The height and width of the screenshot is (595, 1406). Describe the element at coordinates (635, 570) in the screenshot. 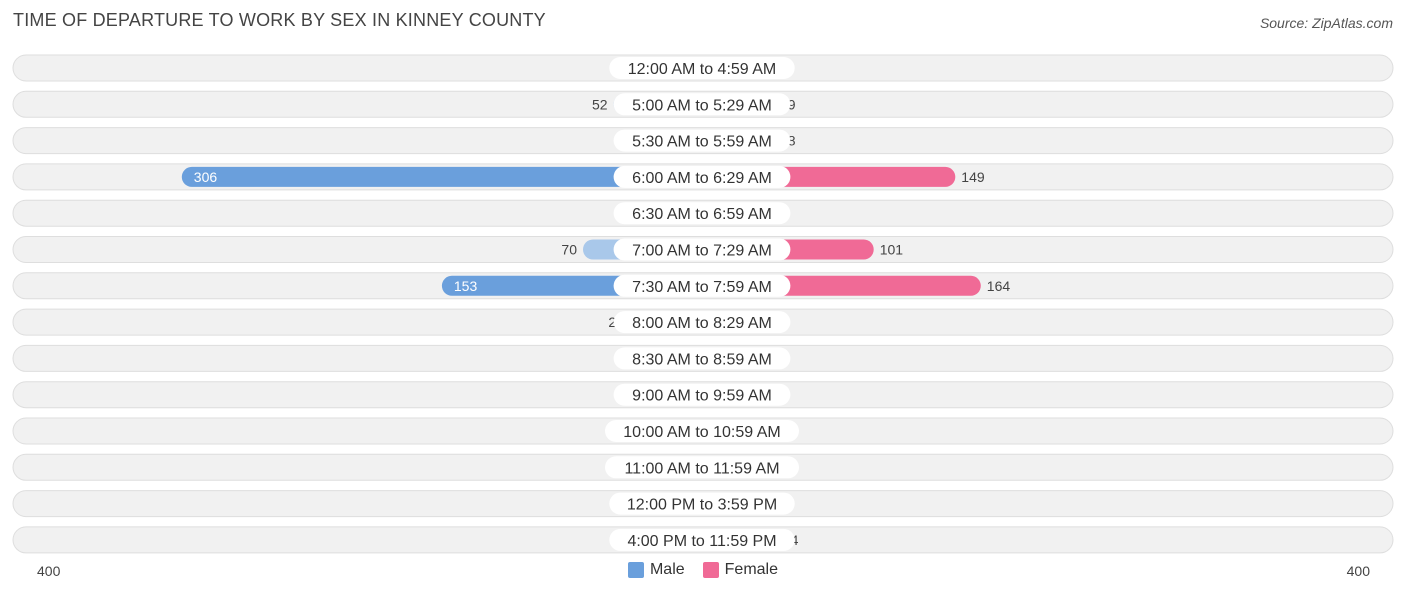

I see `male-swatch-icon` at that location.